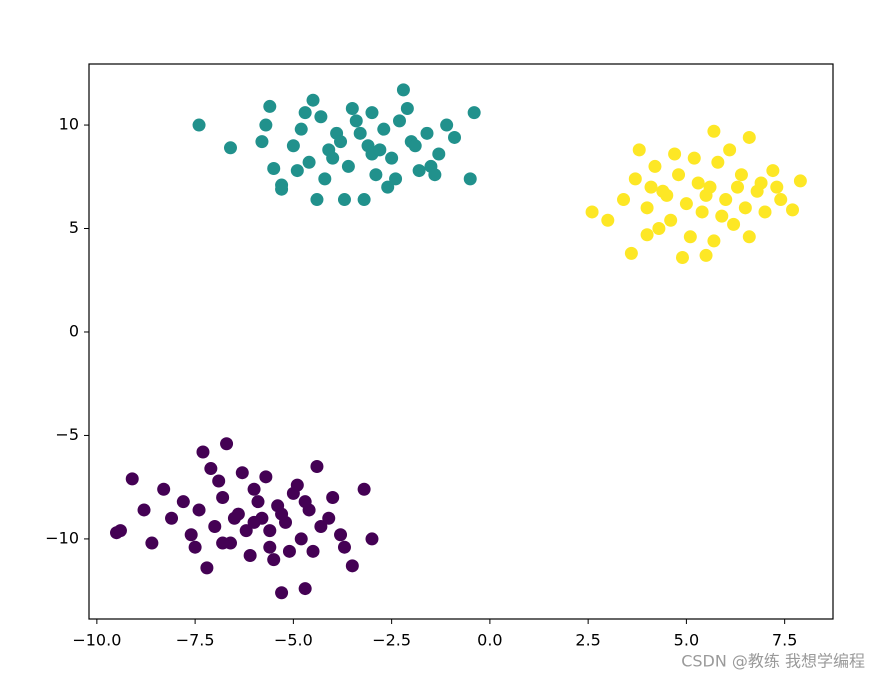  Describe the element at coordinates (67, 434) in the screenshot. I see `y-tick-label: −5` at that location.